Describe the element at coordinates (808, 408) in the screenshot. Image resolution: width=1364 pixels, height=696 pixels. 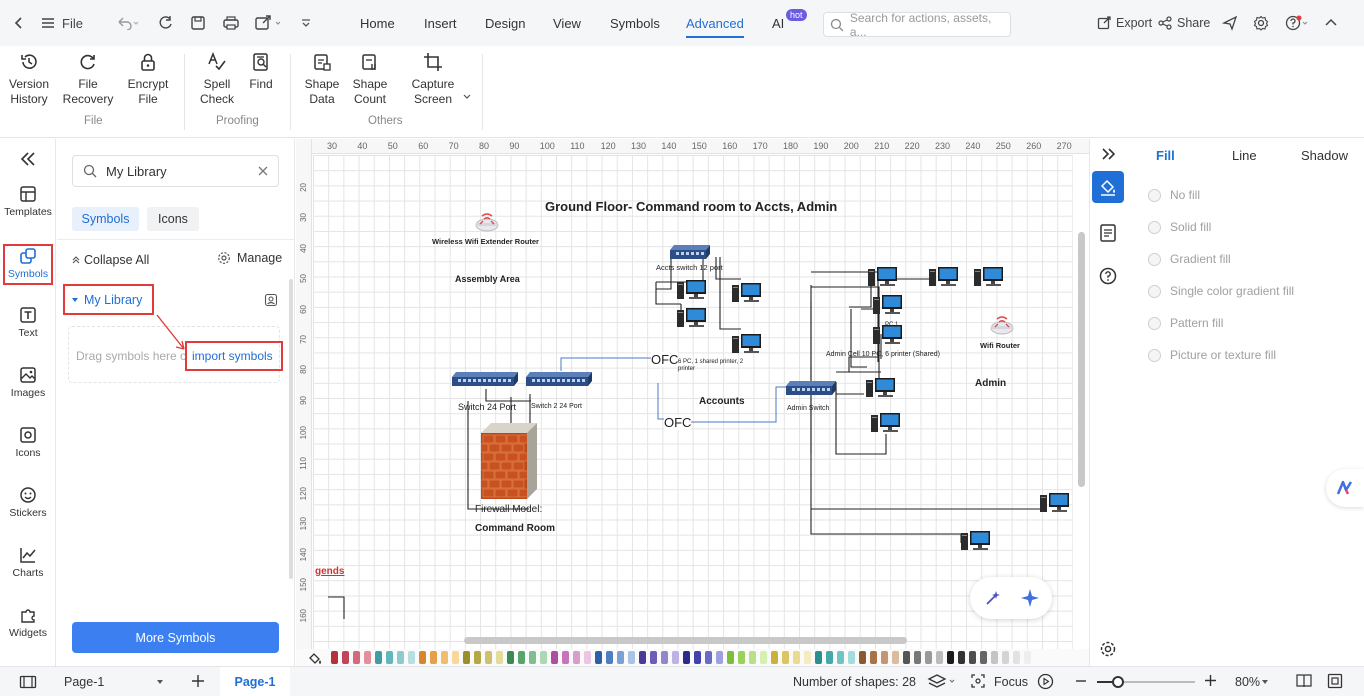
I see `admin-switch-label: Admin Switch` at that location.